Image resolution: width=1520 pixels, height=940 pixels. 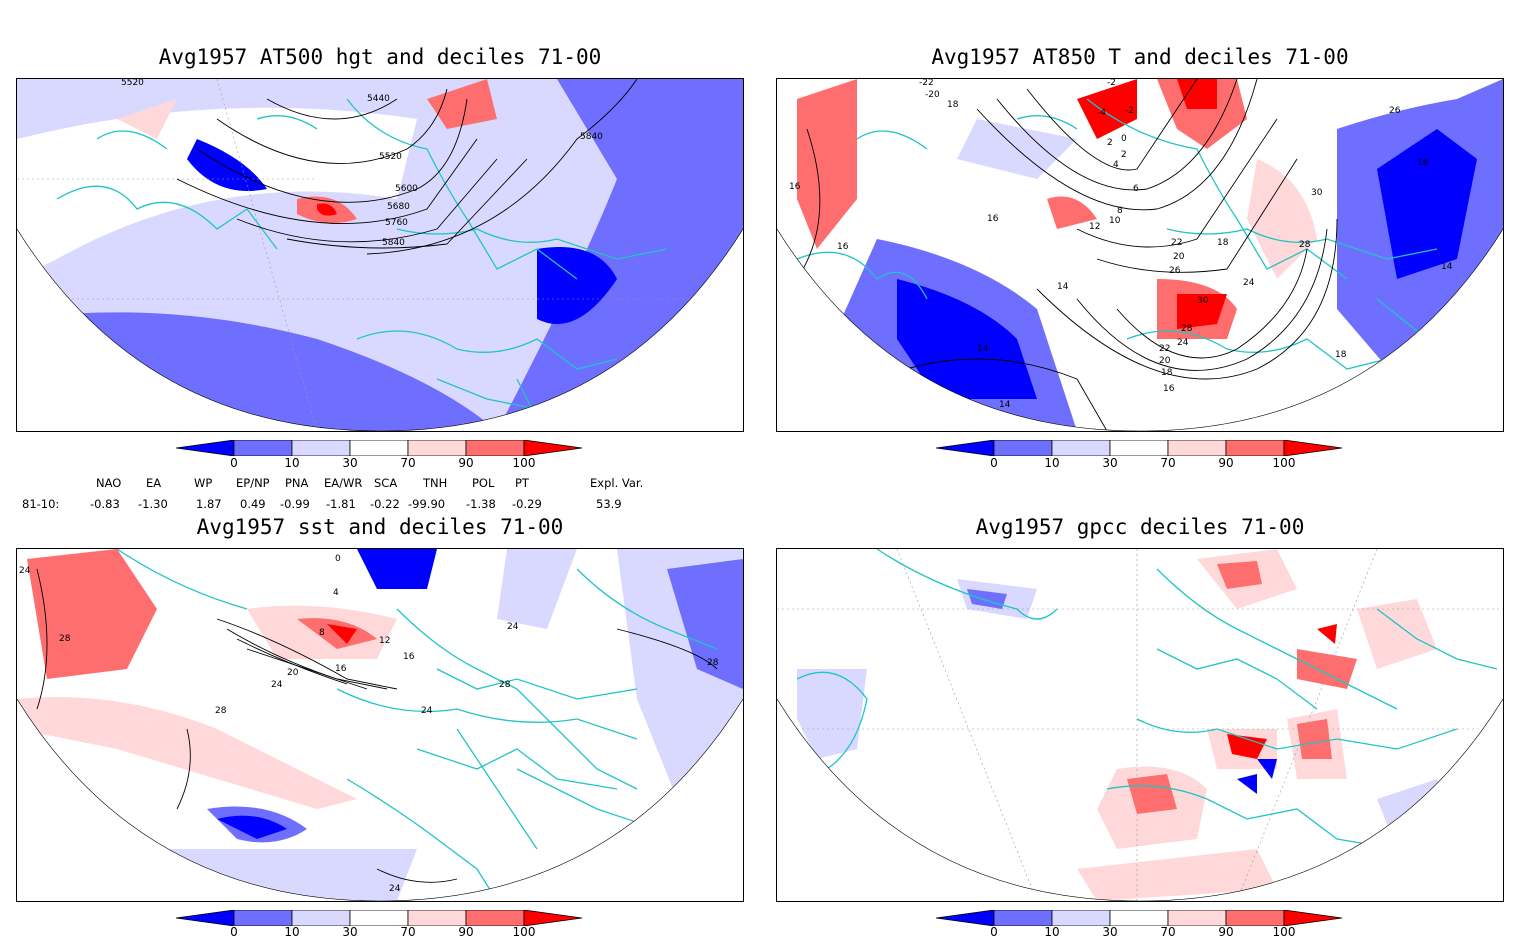 I want to click on index-value: -0.22, so click(x=385, y=504).